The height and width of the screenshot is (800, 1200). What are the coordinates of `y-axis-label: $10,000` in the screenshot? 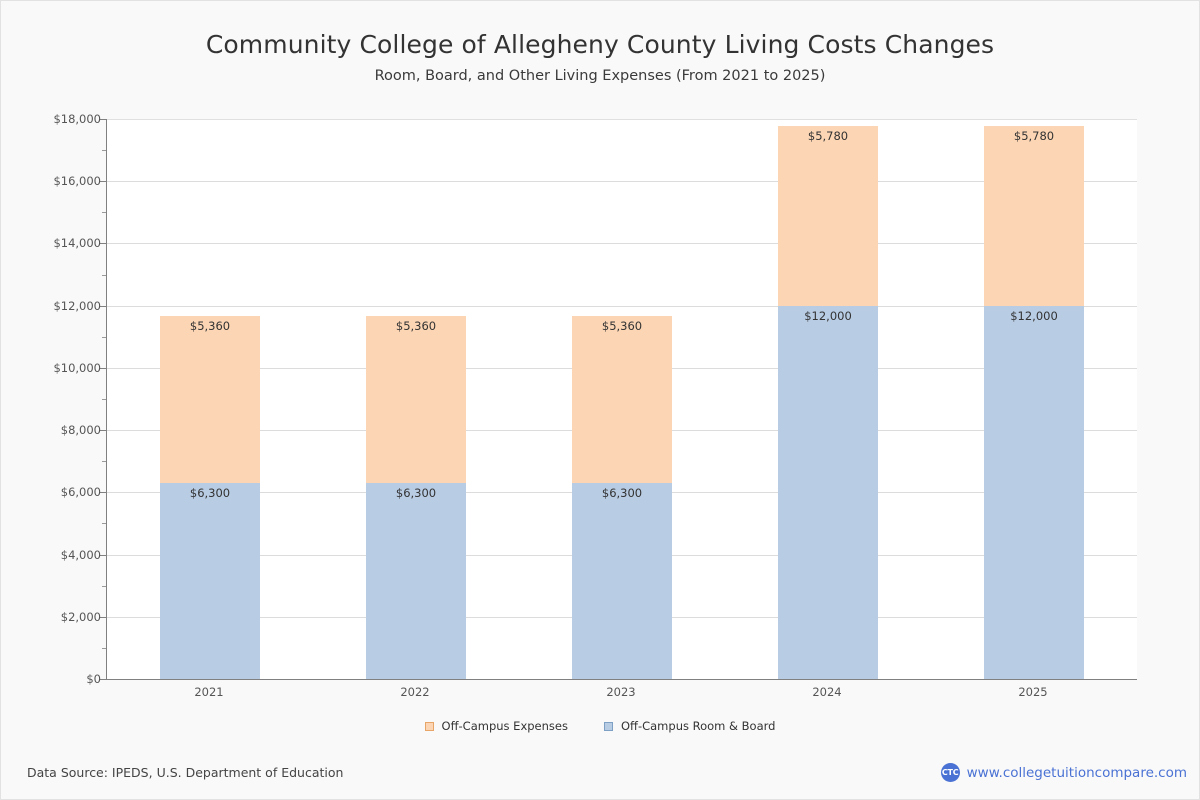 It's located at (77, 367).